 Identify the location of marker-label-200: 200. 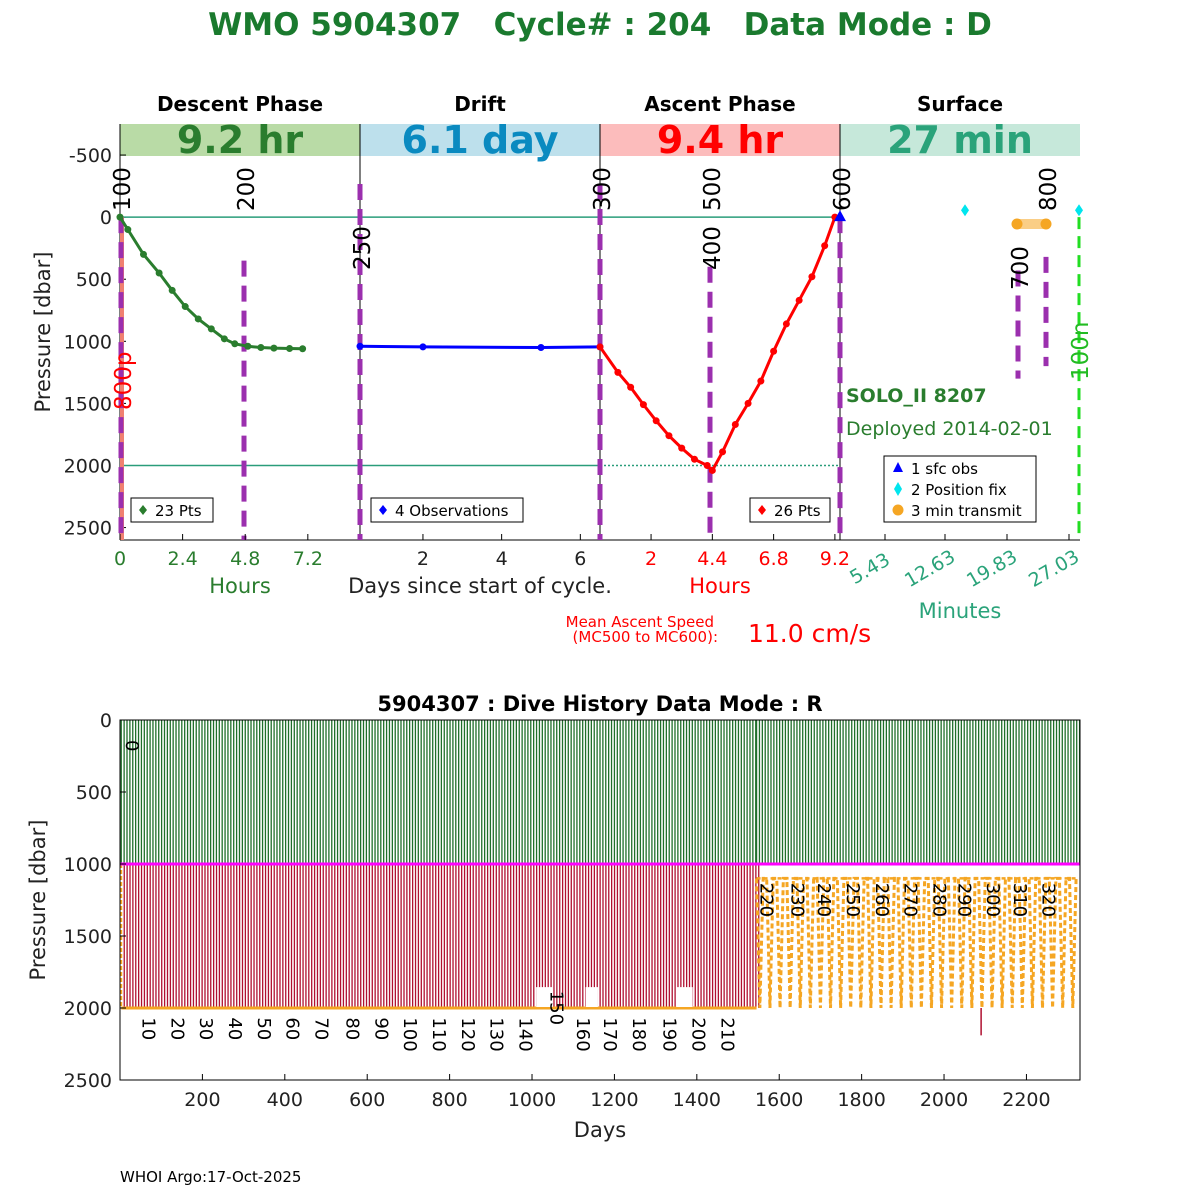
(247, 189).